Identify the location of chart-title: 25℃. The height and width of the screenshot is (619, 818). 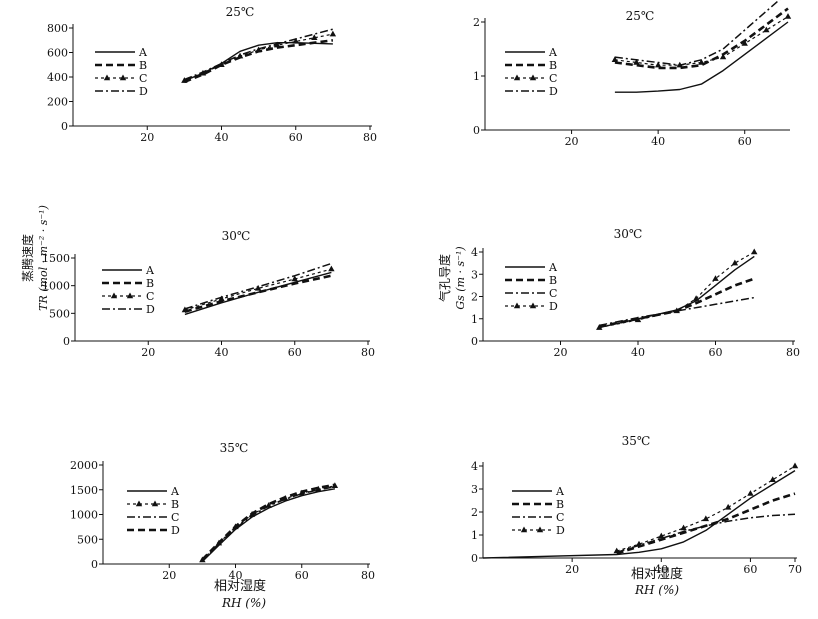
(640, 16).